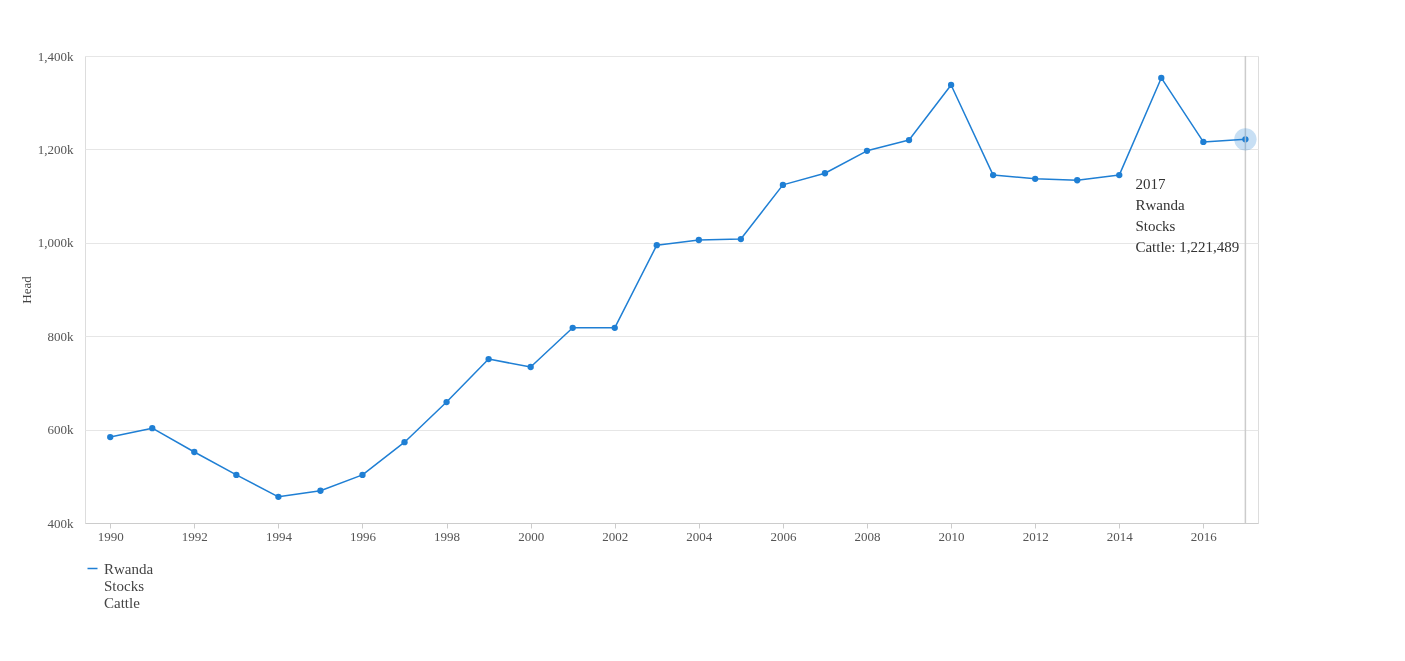  Describe the element at coordinates (60, 336) in the screenshot. I see `y-tick-label: 800k` at that location.